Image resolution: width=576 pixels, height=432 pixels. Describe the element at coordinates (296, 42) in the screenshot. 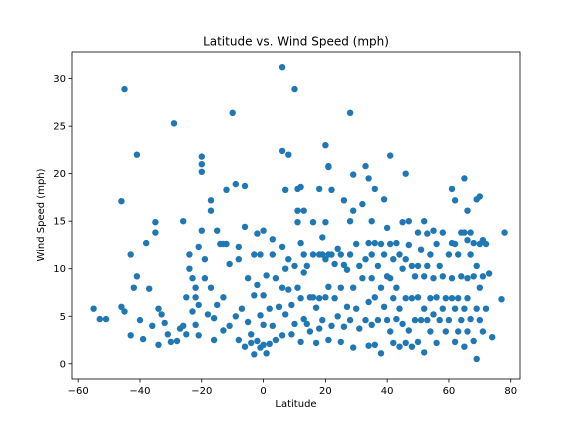

I see `chart-title: Latitude vs. Wind Speed (mph)` at that location.